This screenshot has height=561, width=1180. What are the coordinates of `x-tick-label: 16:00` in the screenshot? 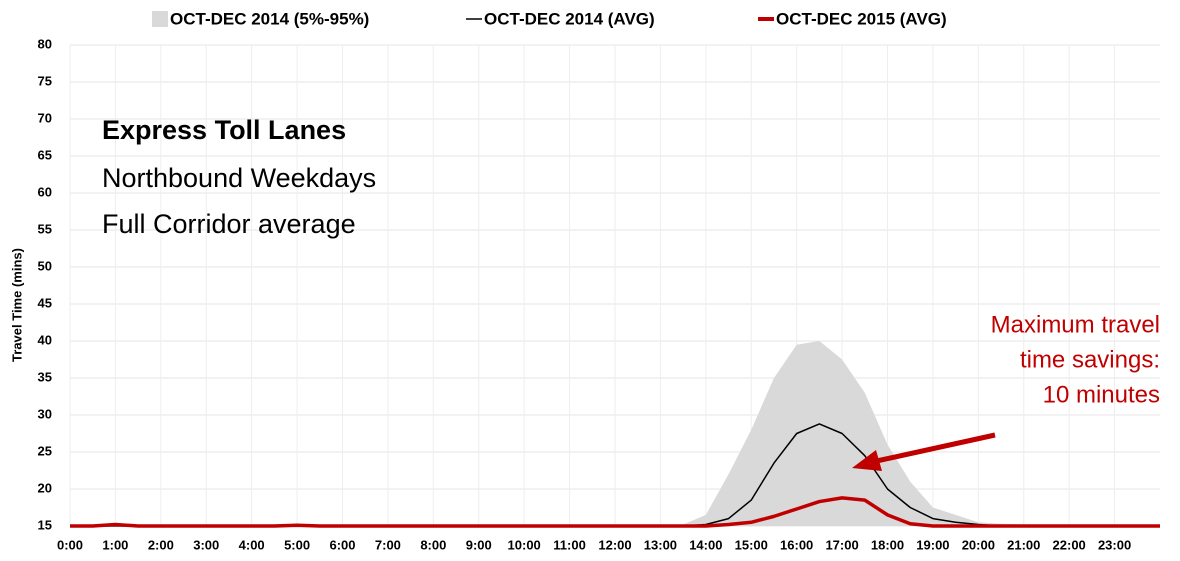 It's located at (796, 544).